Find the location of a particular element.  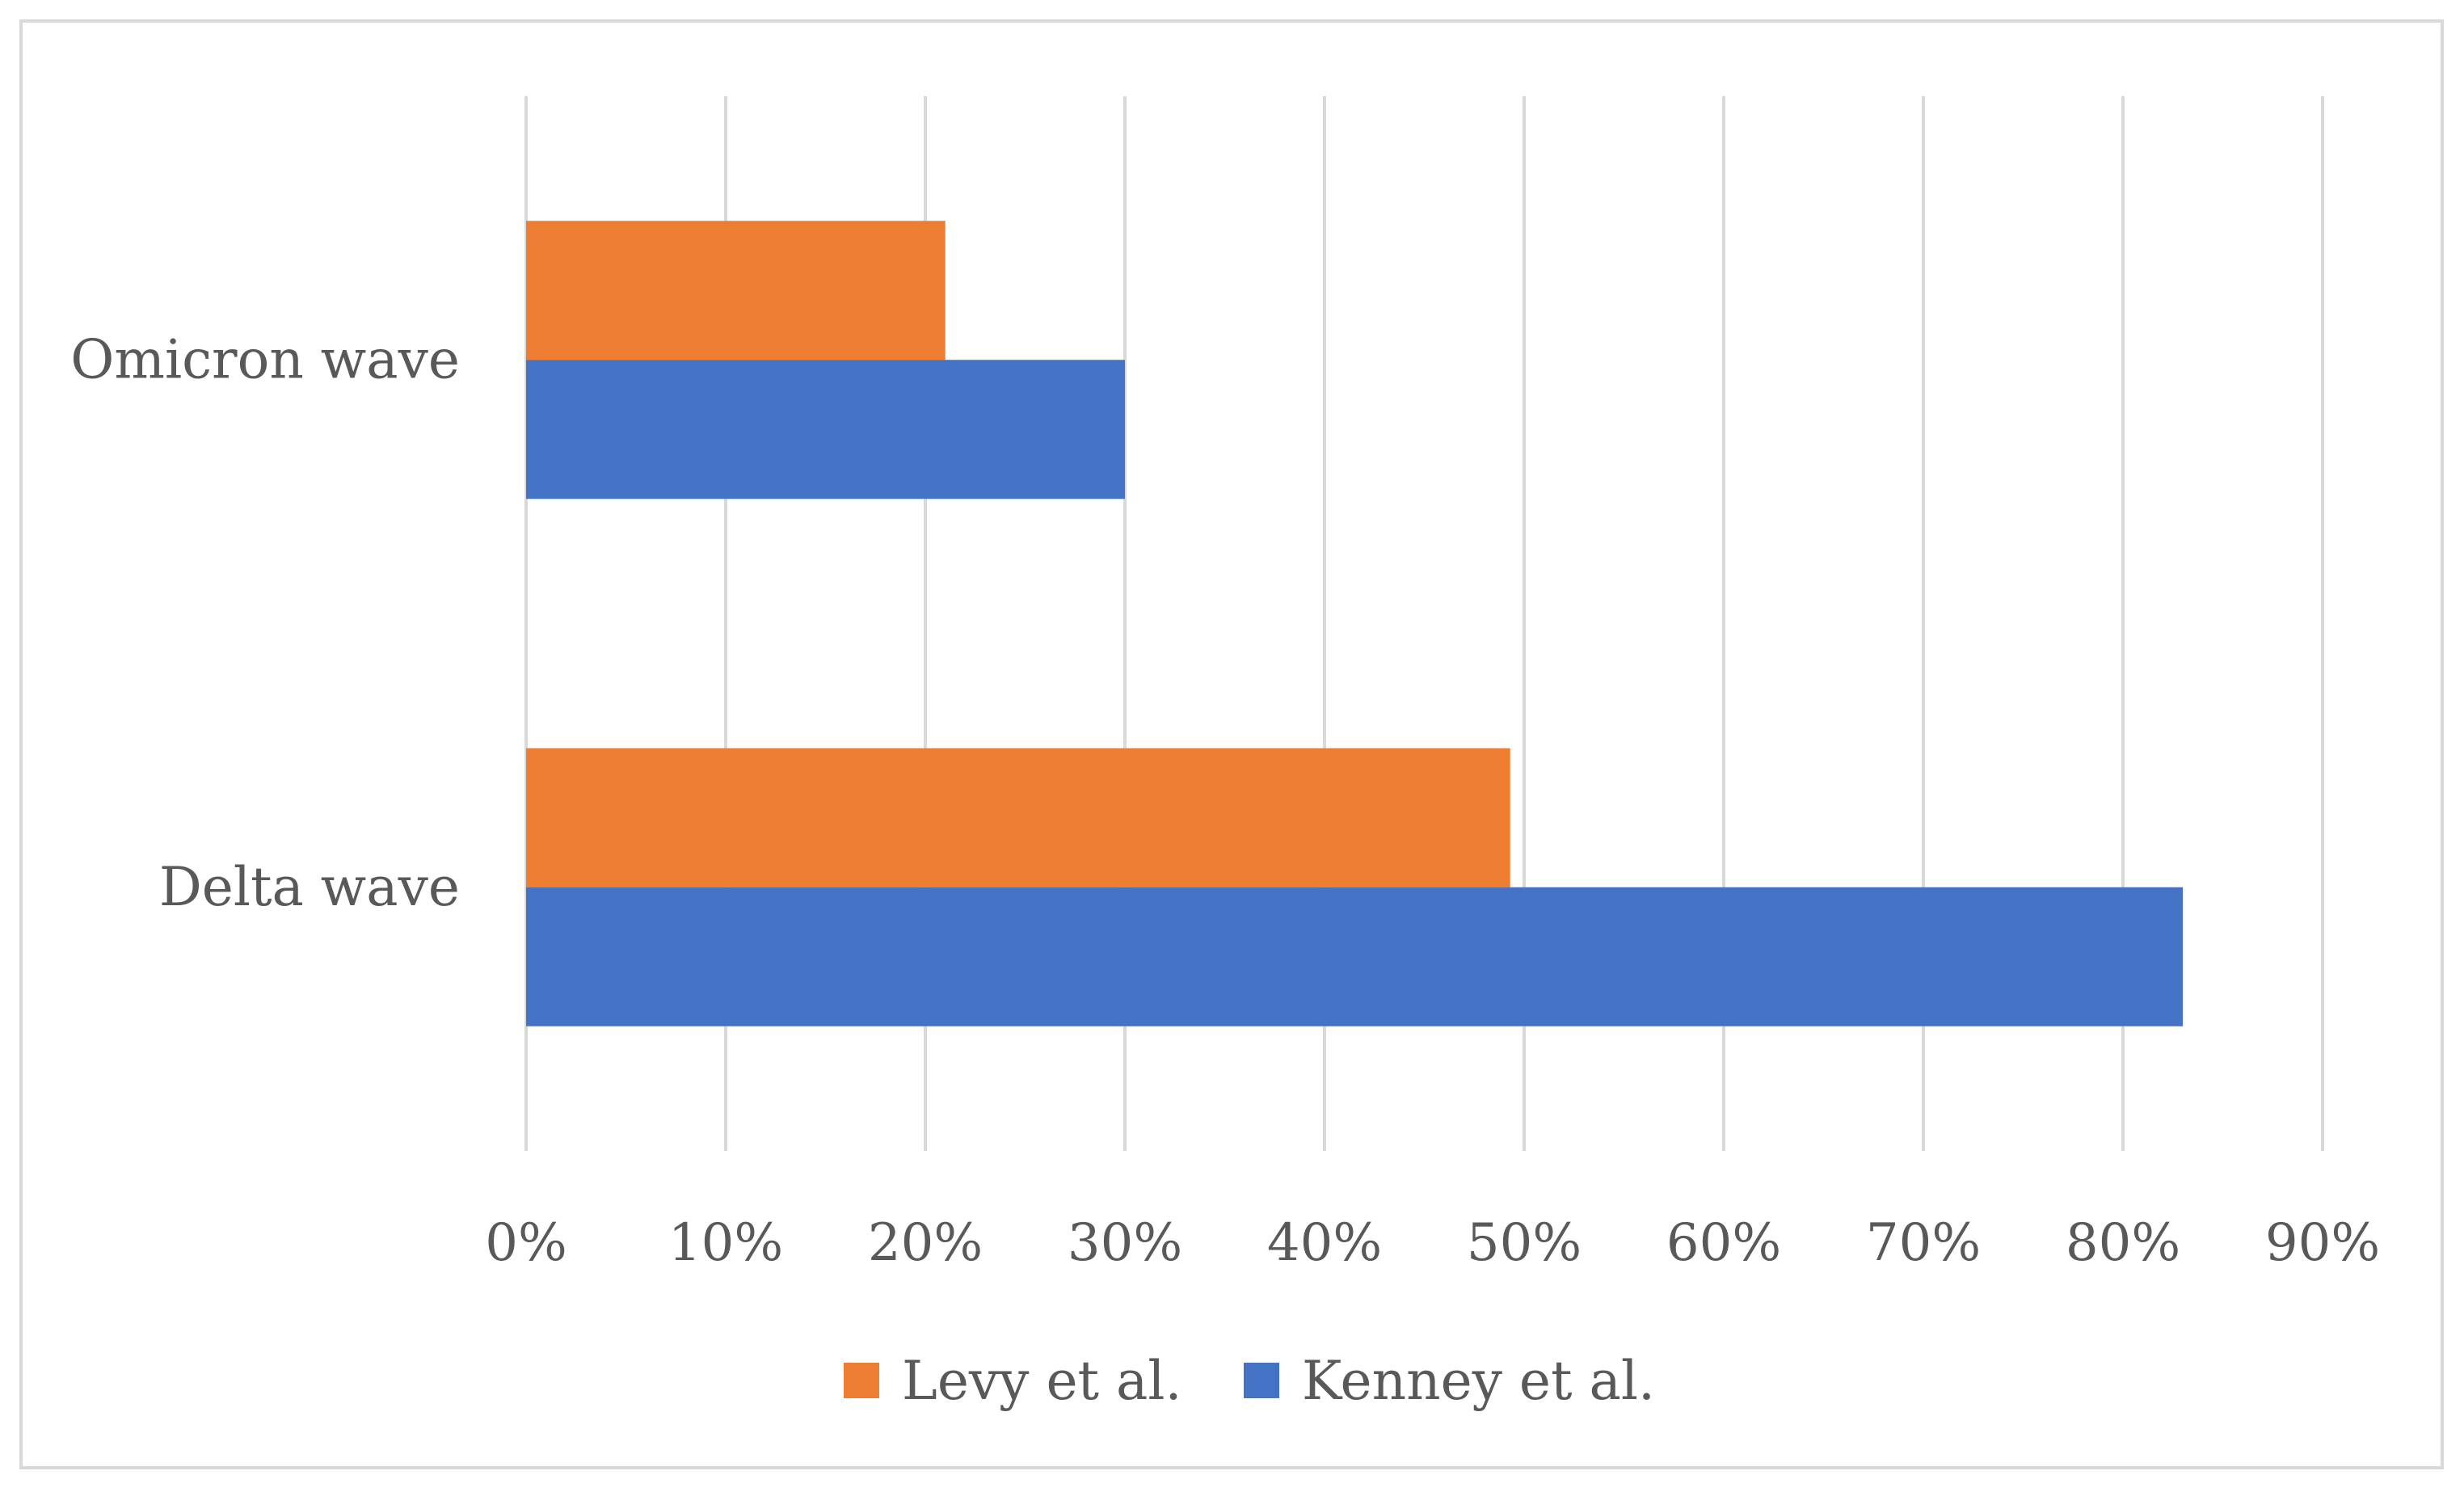

bar-levy-delta is located at coordinates (1018, 817).